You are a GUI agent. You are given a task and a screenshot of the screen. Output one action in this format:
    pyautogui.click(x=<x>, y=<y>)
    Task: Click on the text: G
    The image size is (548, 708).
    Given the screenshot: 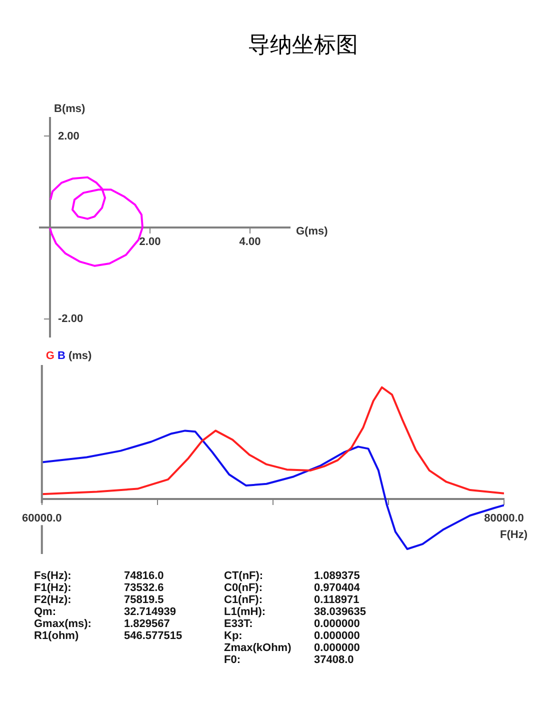 What is the action you would take?
    pyautogui.click(x=50, y=356)
    